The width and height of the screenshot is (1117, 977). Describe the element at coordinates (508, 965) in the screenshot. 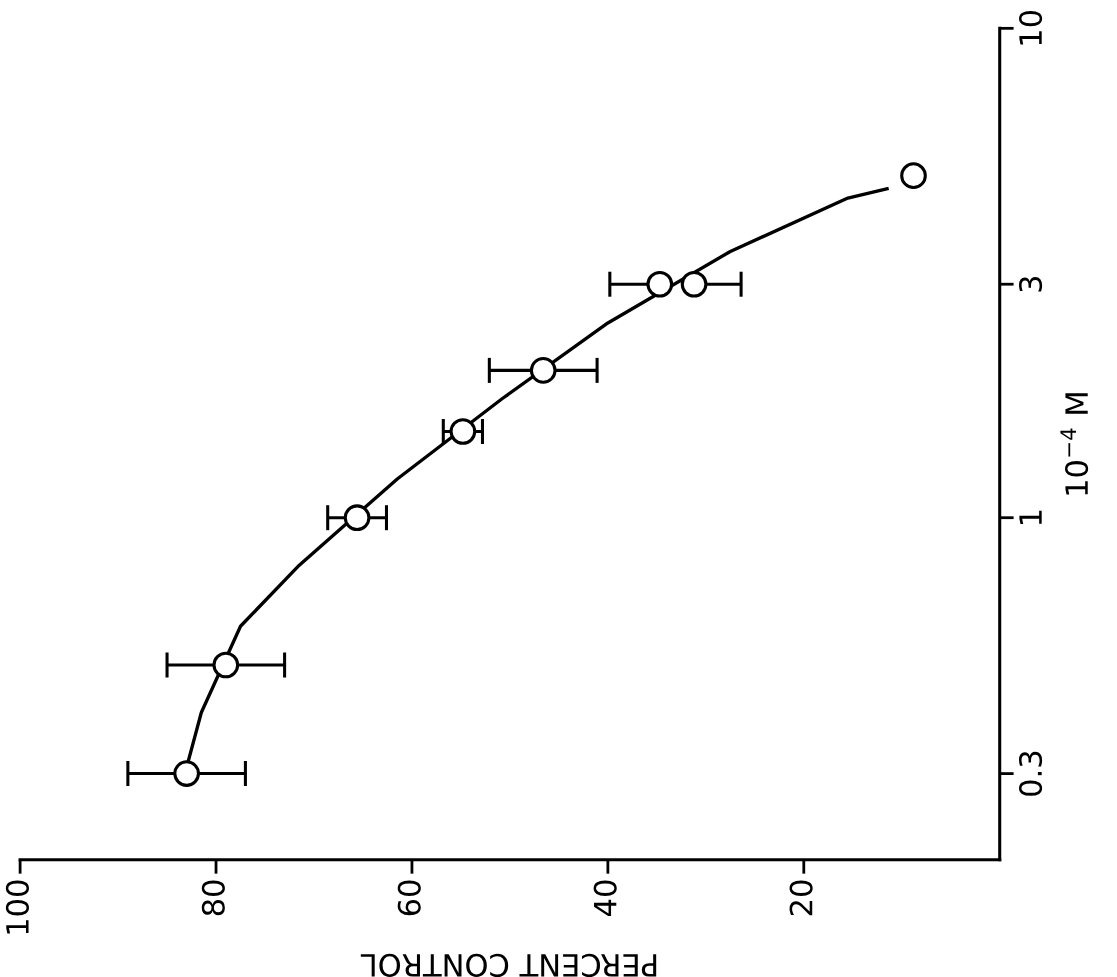

I see `x-axis-title: PERCENT CONTROL` at that location.